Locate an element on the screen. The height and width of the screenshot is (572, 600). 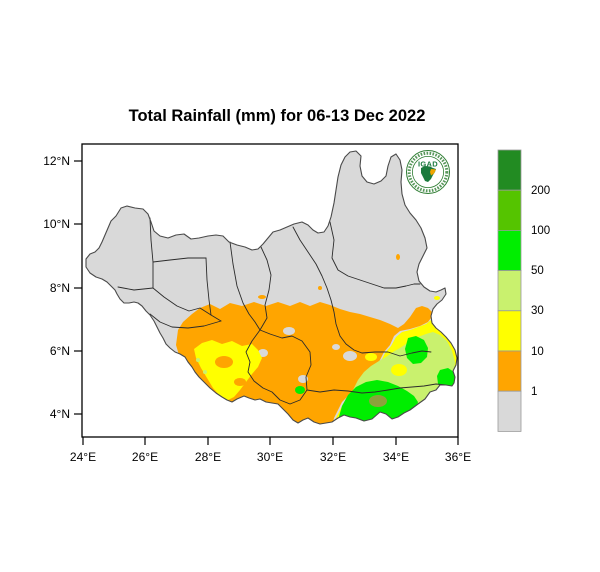
x-tick-label: 34°E is located at coordinates (396, 457).